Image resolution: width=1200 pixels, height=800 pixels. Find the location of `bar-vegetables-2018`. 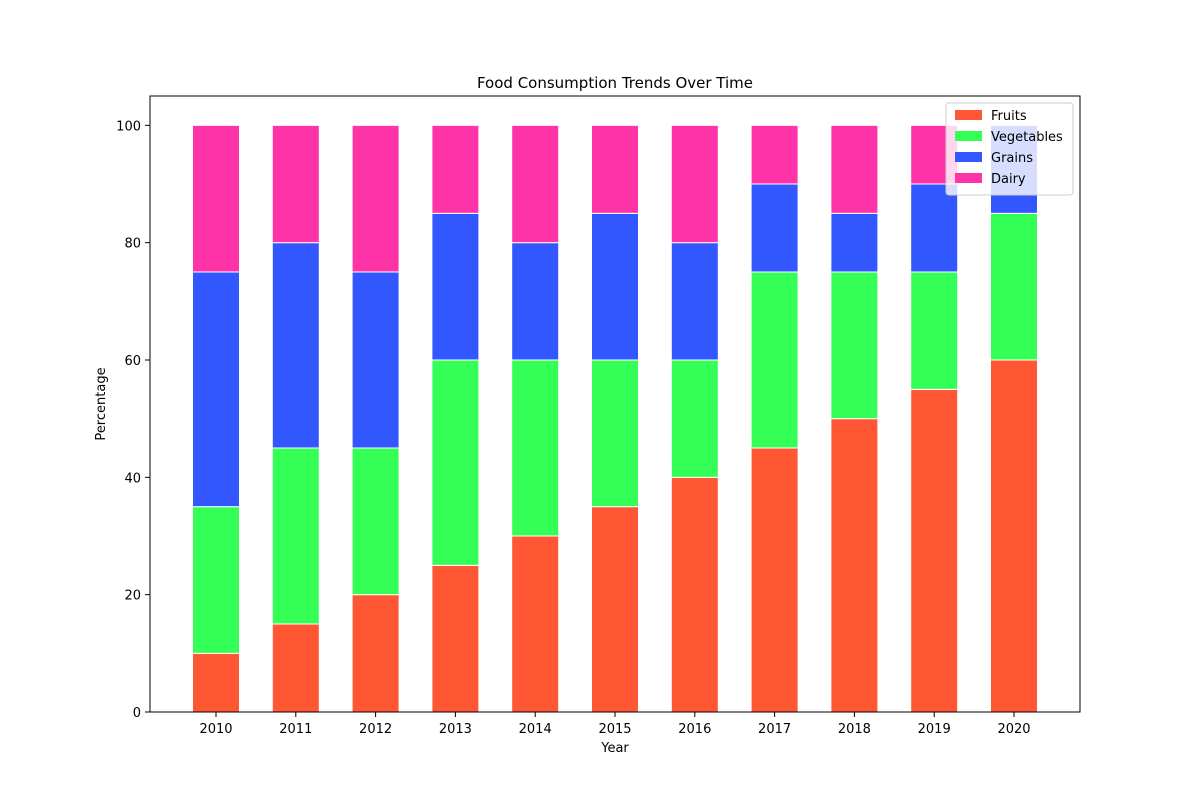

bar-vegetables-2018 is located at coordinates (854, 345).